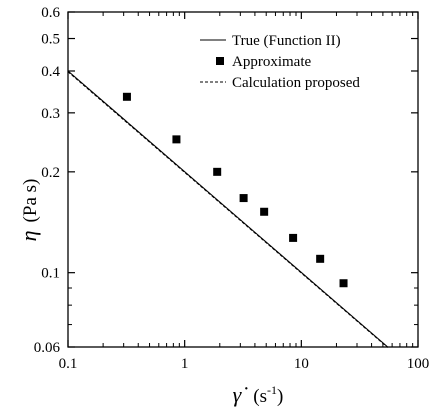  What do you see at coordinates (258, 394) in the screenshot?
I see `x-axis-title: γ̇ (s-1)` at bounding box center [258, 394].